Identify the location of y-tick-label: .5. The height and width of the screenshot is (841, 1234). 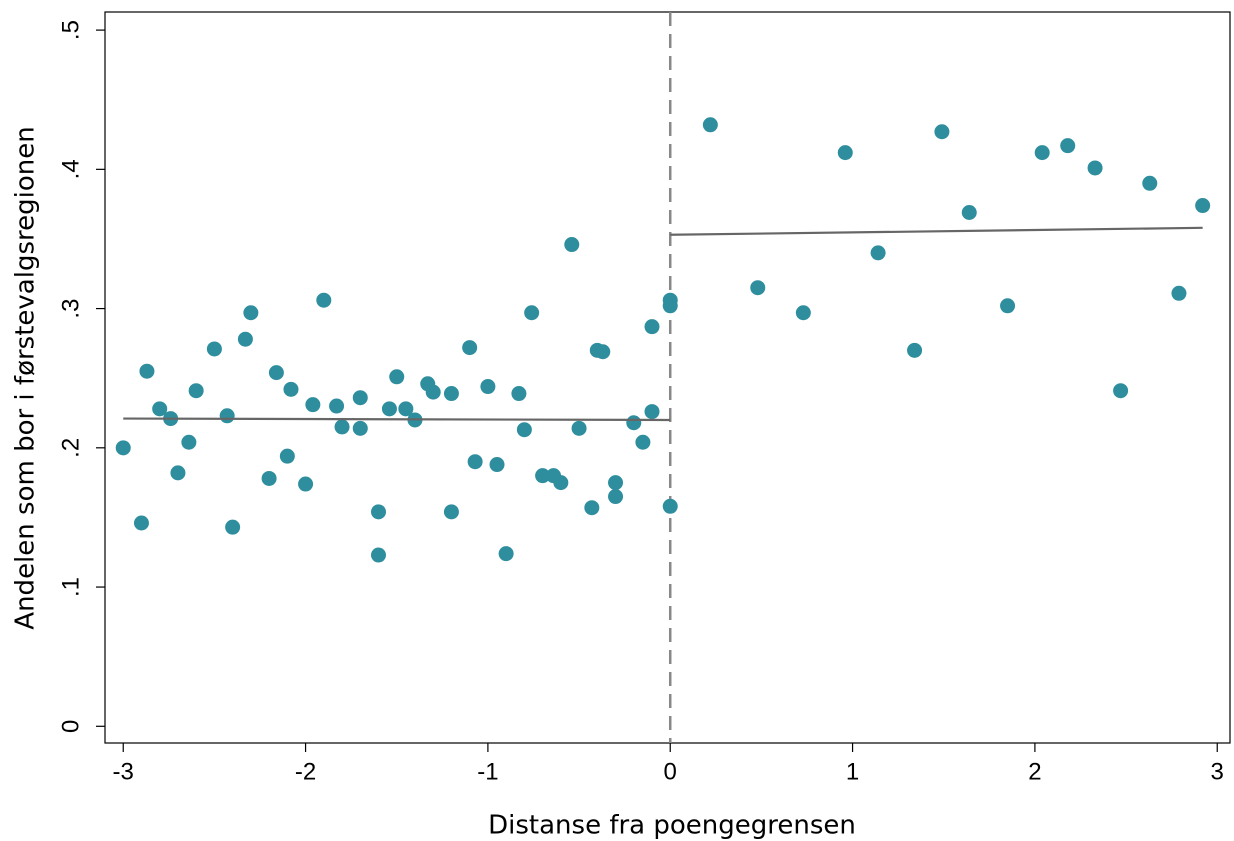
(70, 30).